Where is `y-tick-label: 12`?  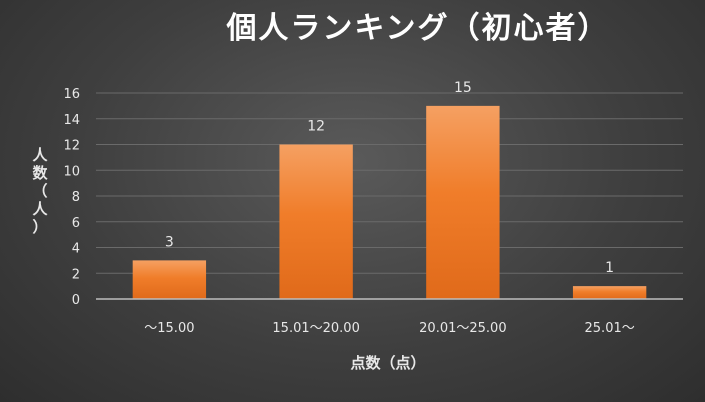 y-tick-label: 12 is located at coordinates (71, 146).